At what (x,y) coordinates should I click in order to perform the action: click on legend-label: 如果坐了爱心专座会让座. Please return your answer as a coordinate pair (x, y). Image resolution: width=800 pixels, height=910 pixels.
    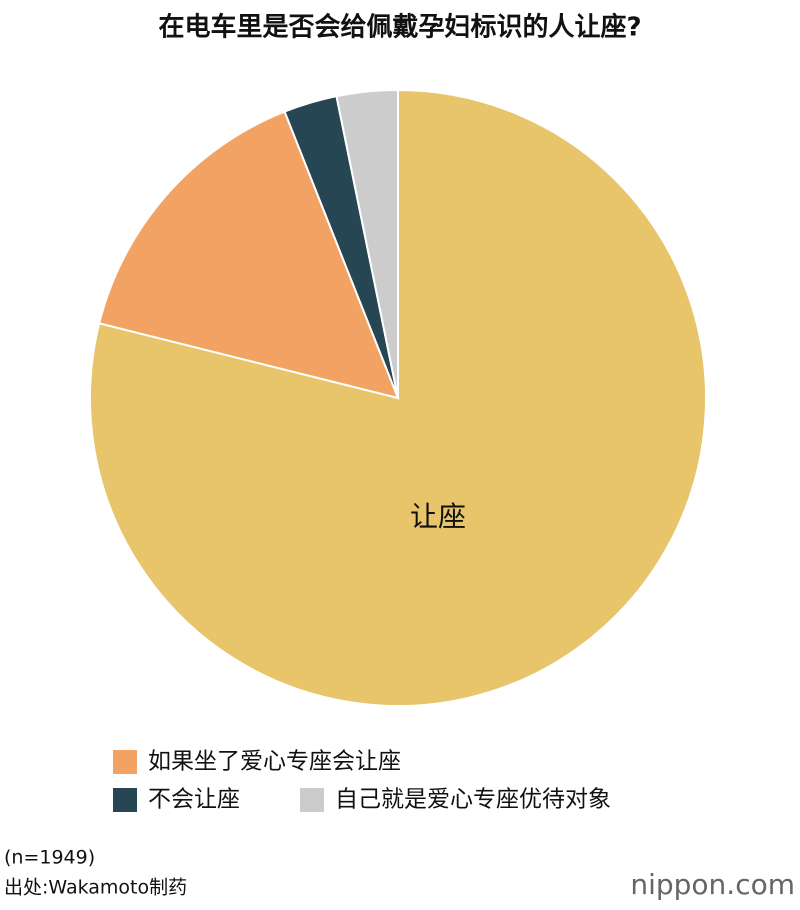
    Looking at the image, I should click on (274, 762).